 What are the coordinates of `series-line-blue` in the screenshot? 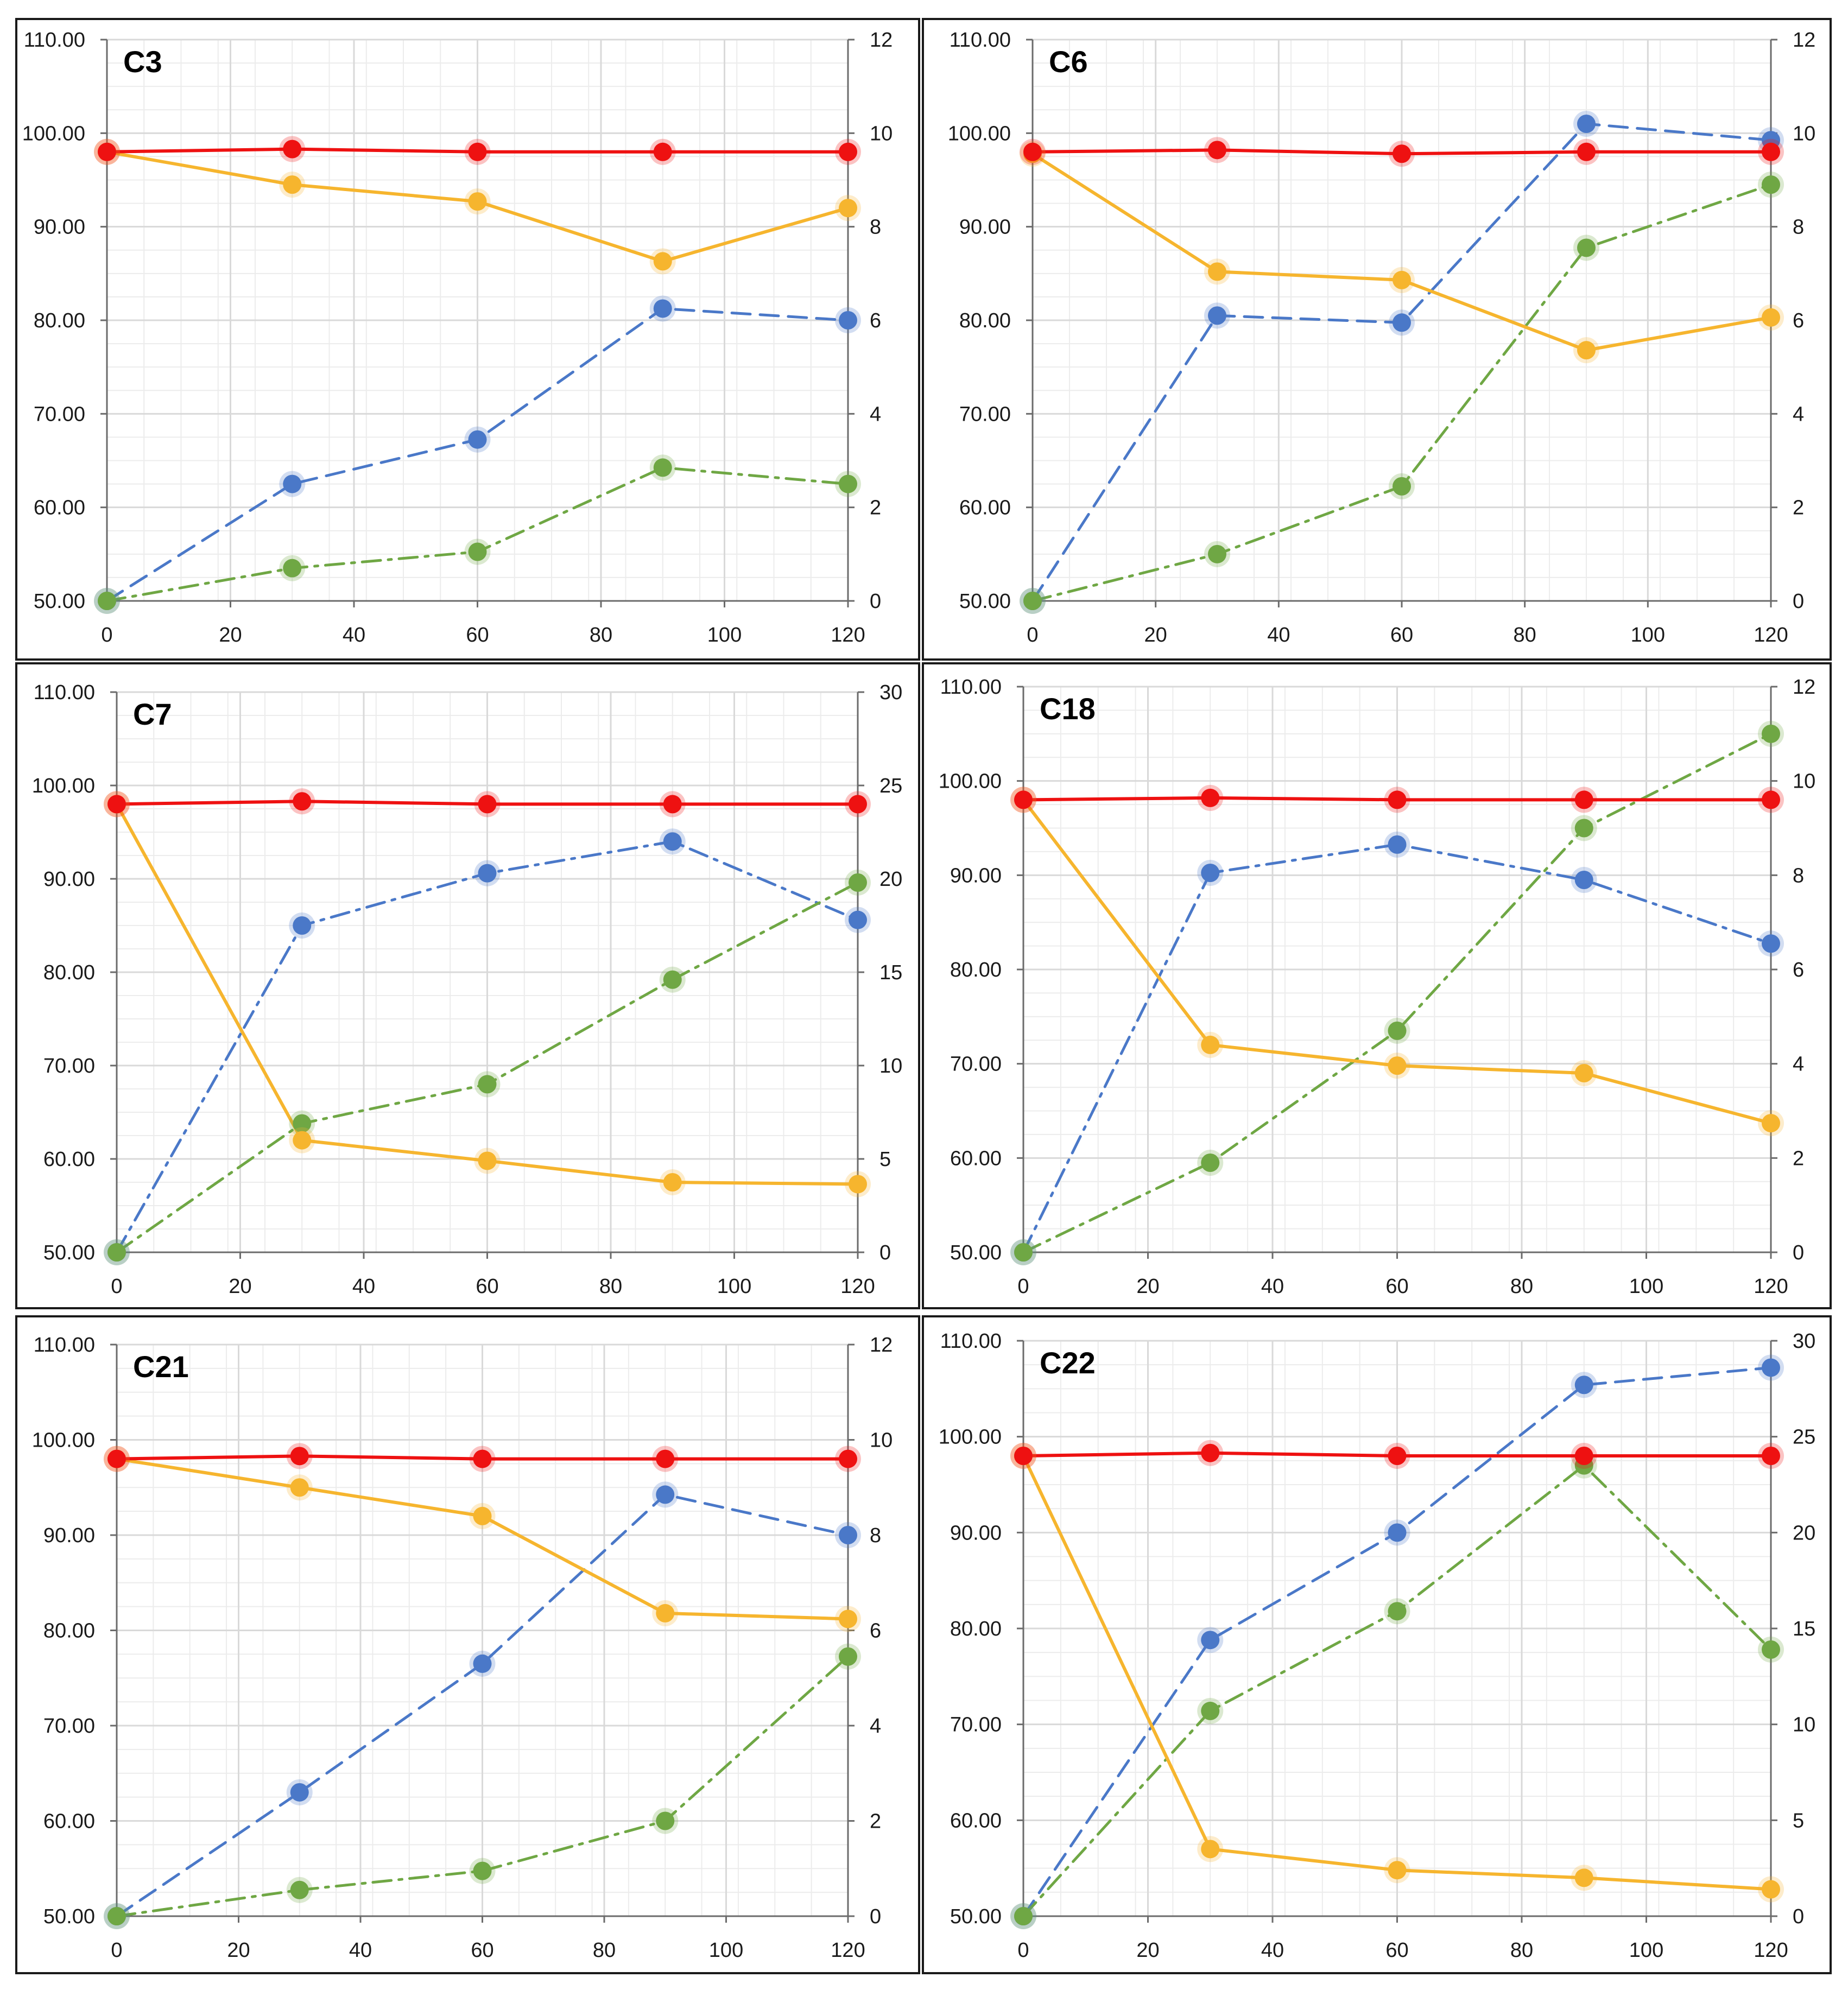 It's located at (1398, 1048).